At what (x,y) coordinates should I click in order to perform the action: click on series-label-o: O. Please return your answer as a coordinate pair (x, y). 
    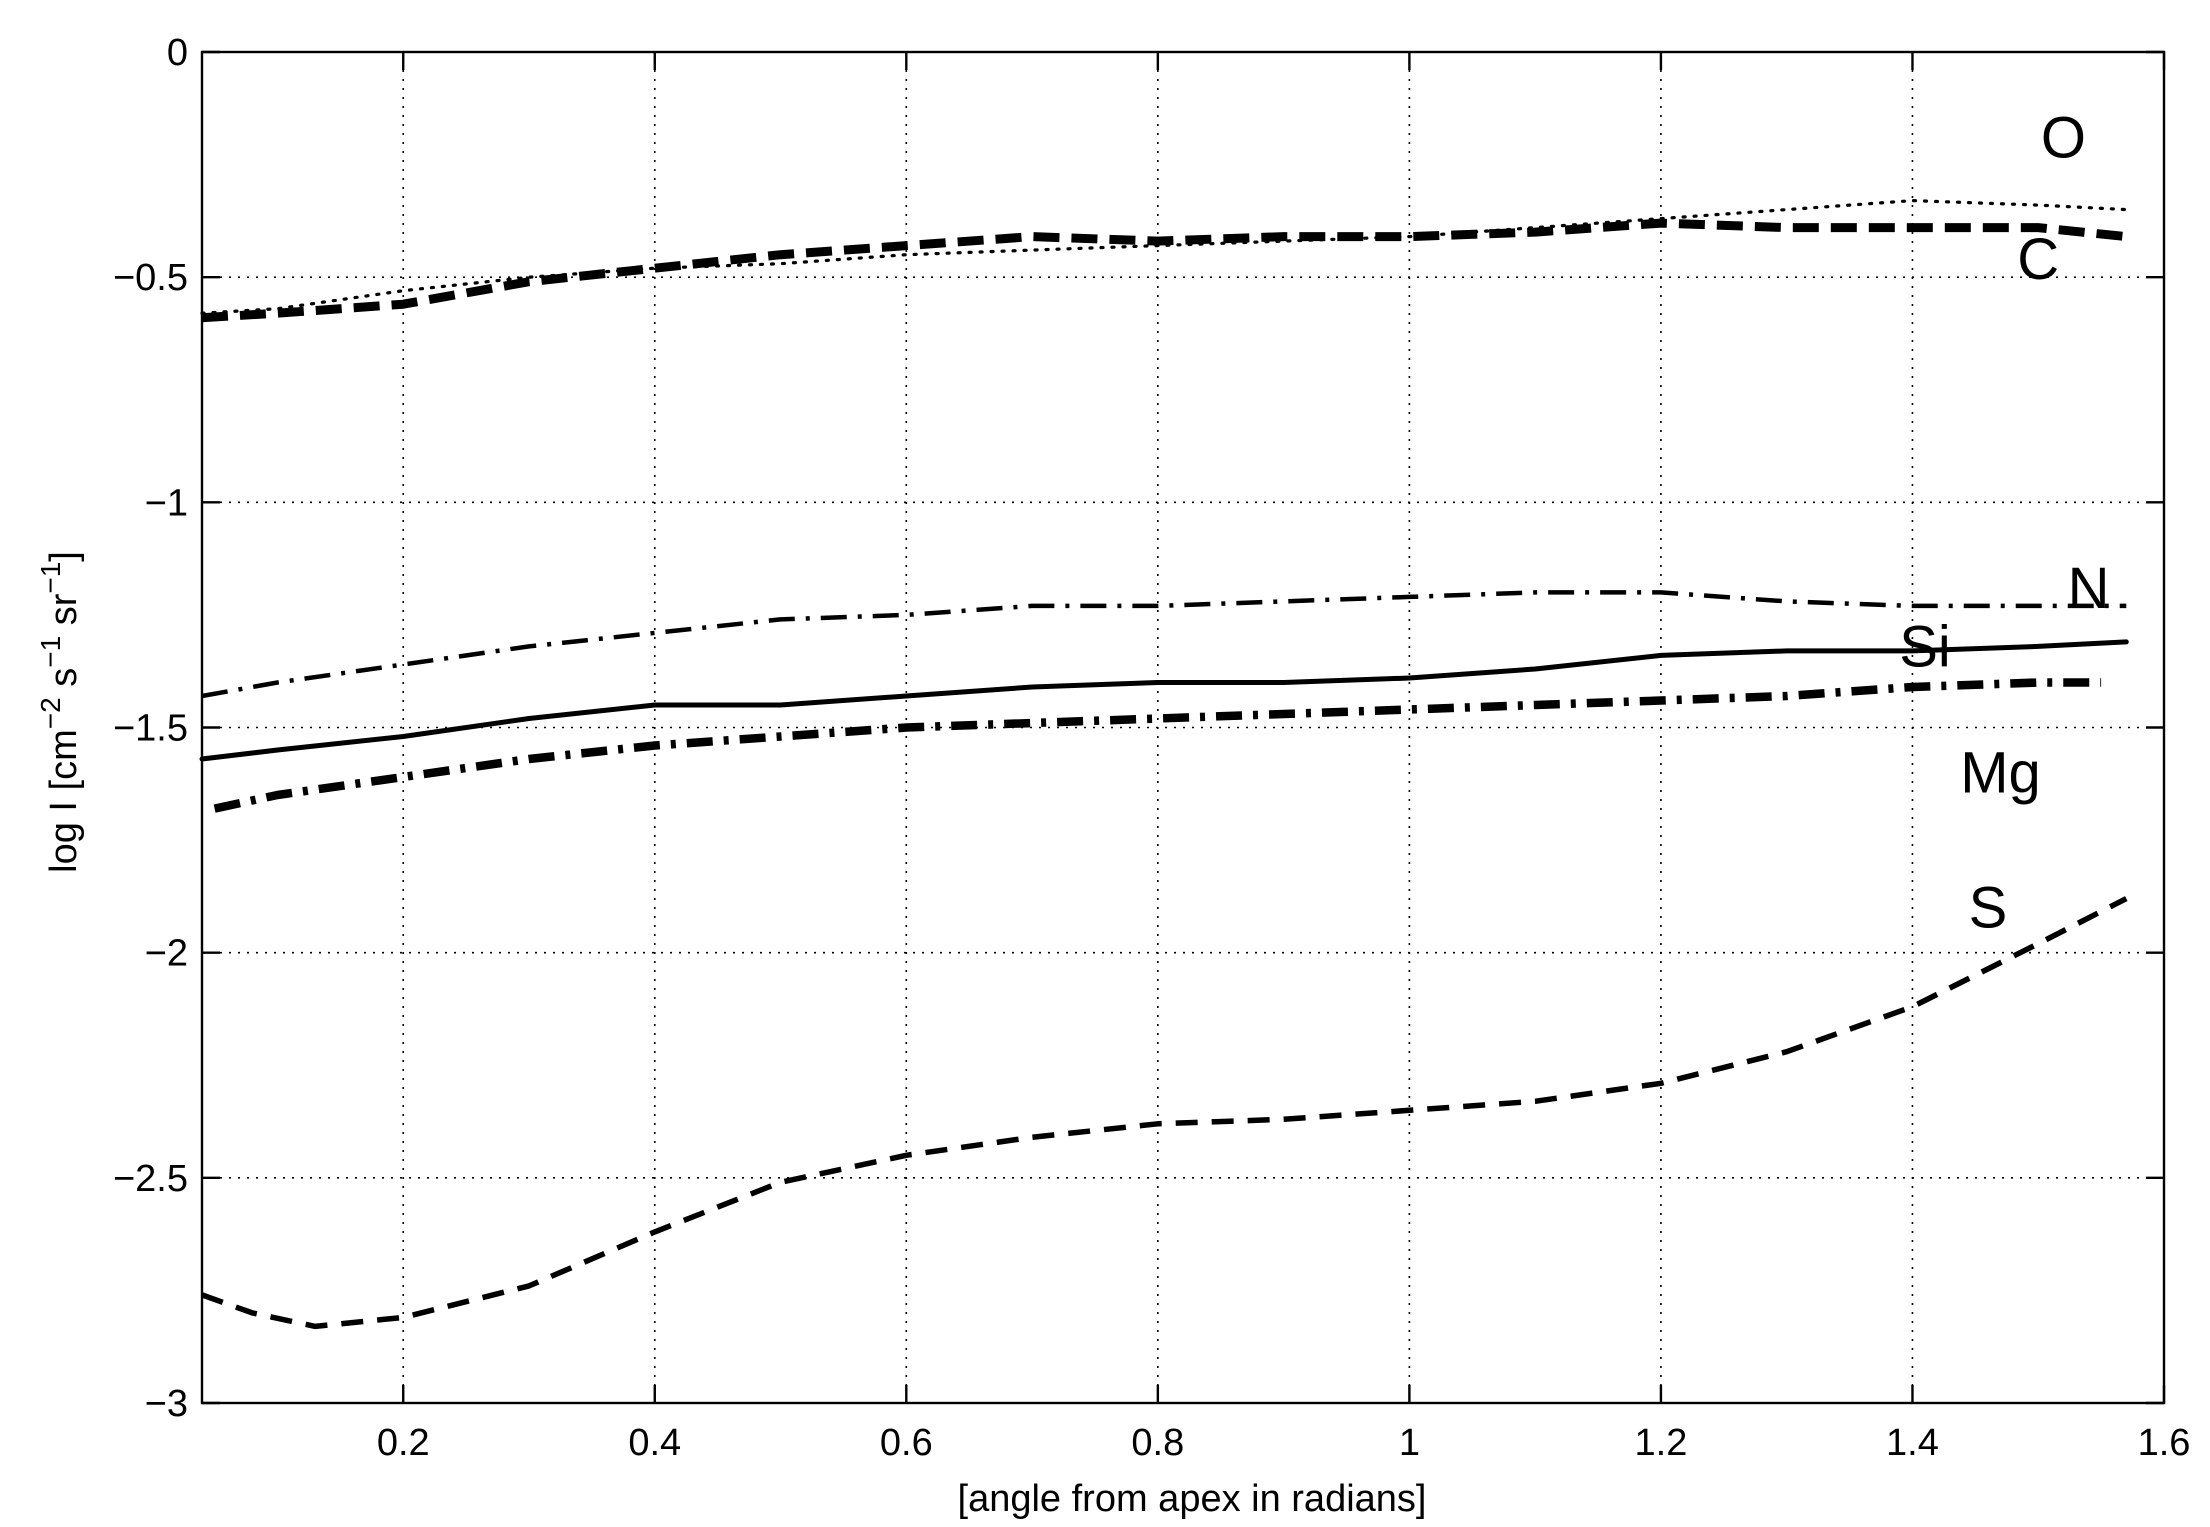
    Looking at the image, I should click on (2063, 138).